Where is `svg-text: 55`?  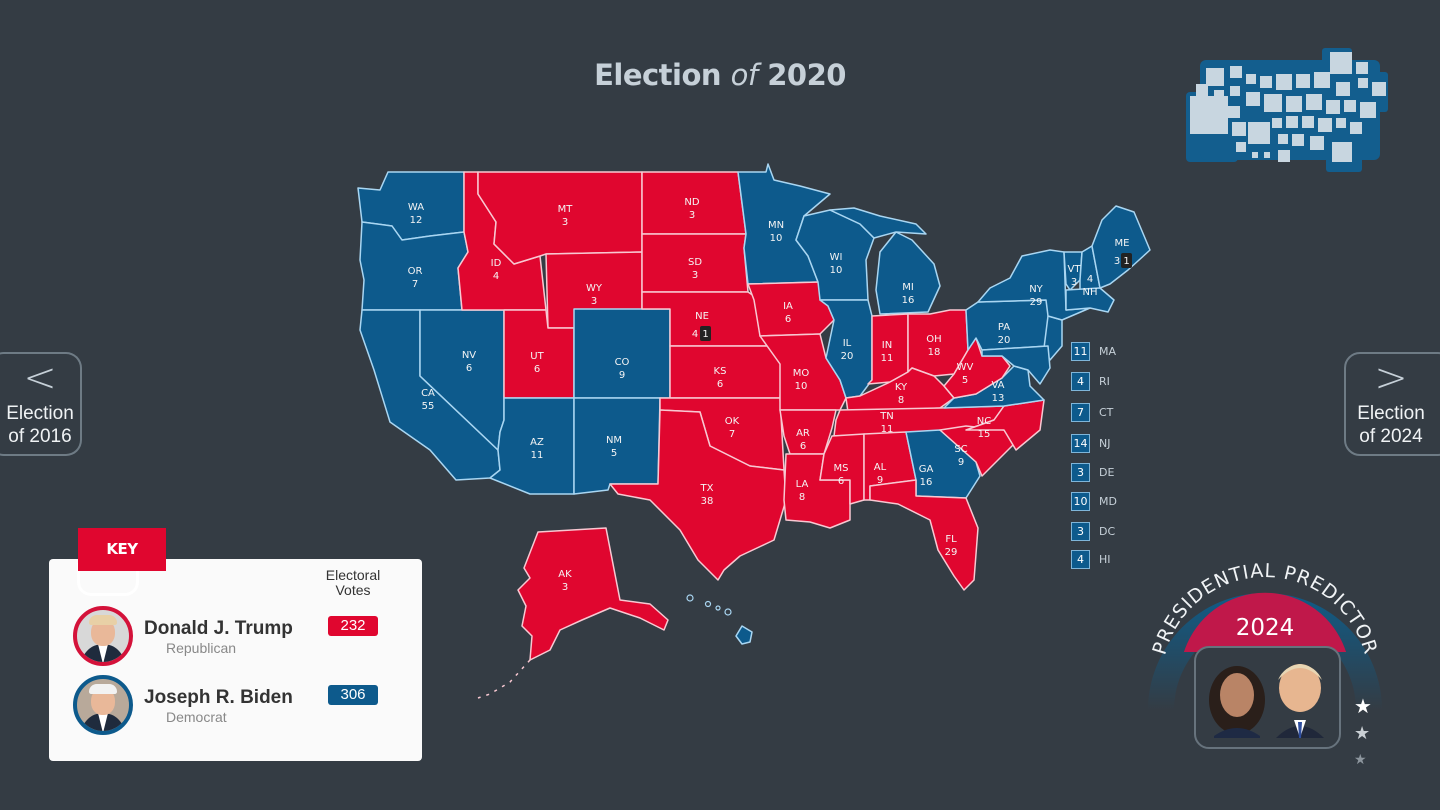
svg-text: 55 is located at coordinates (428, 406).